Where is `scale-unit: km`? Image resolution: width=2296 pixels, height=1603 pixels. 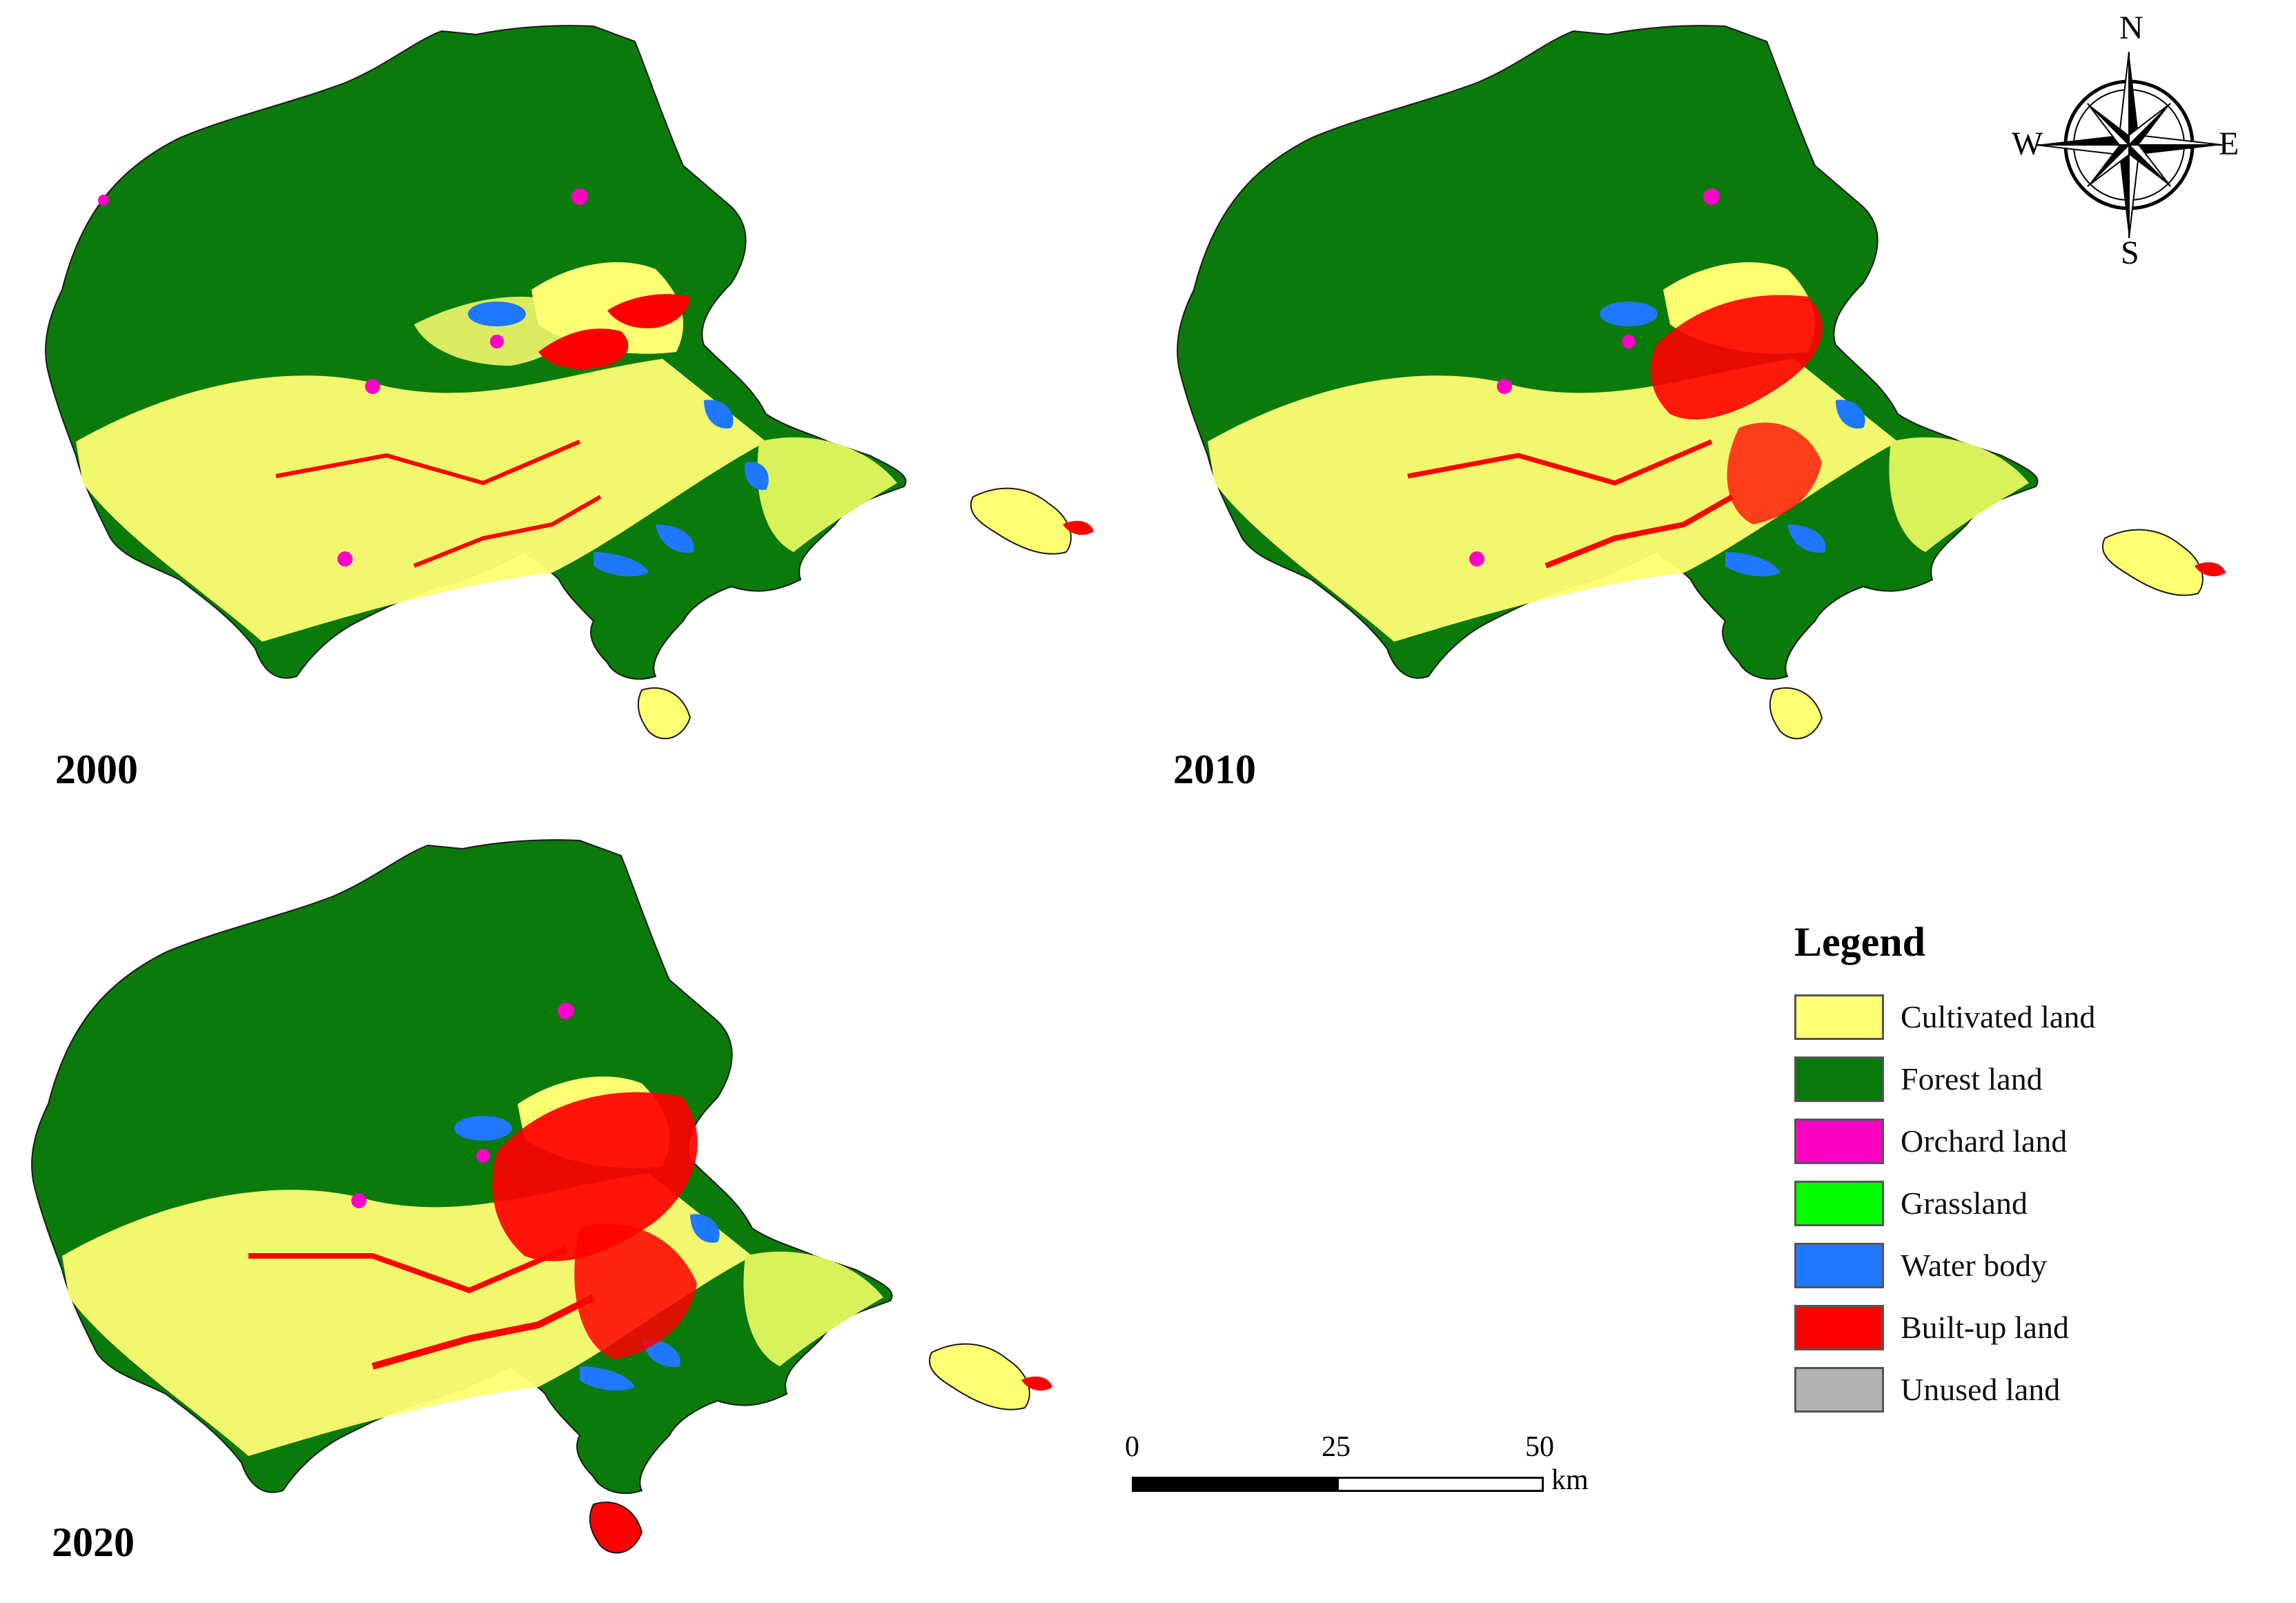 scale-unit: km is located at coordinates (1570, 1480).